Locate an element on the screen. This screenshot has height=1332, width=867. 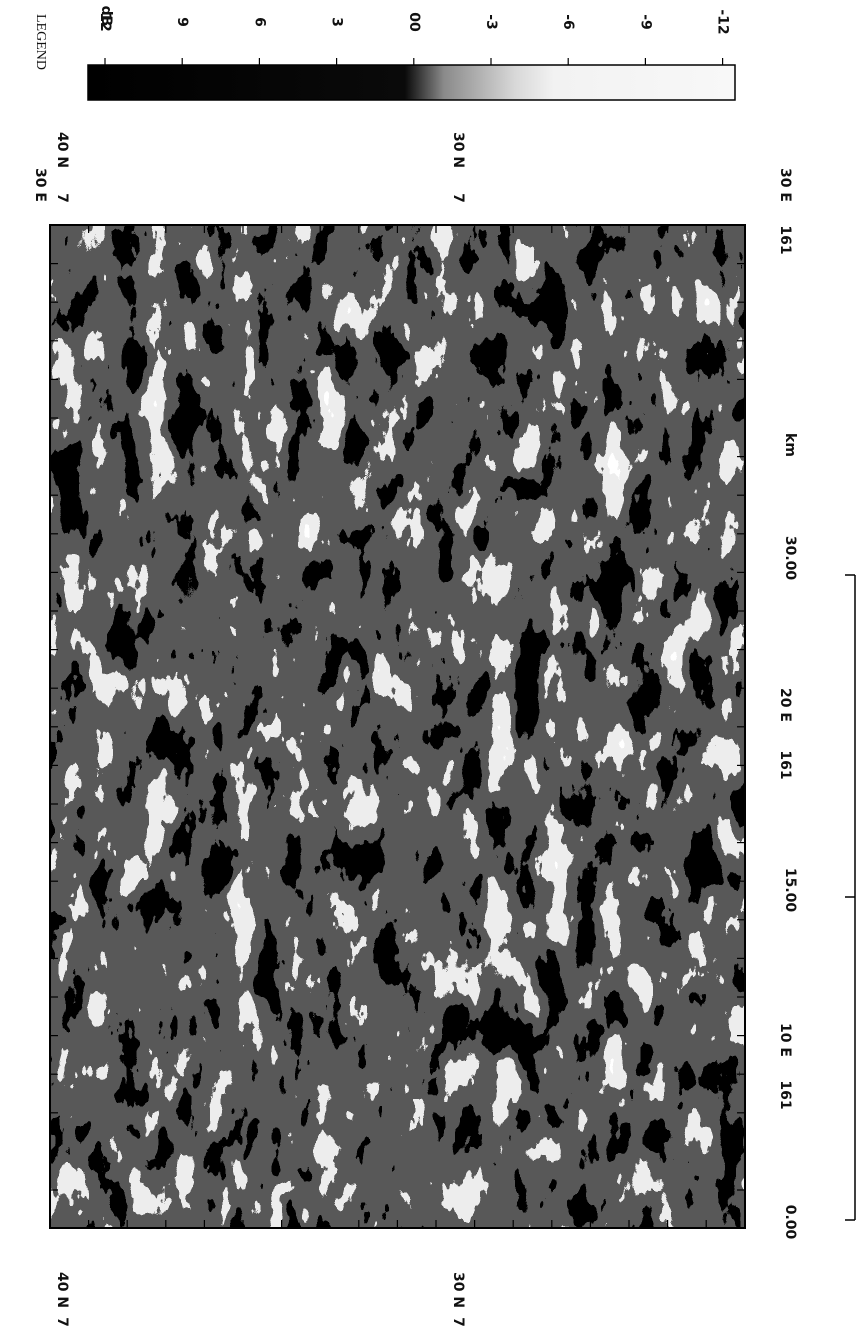
legend-tick-label: -9 is located at coordinates (645, 22).